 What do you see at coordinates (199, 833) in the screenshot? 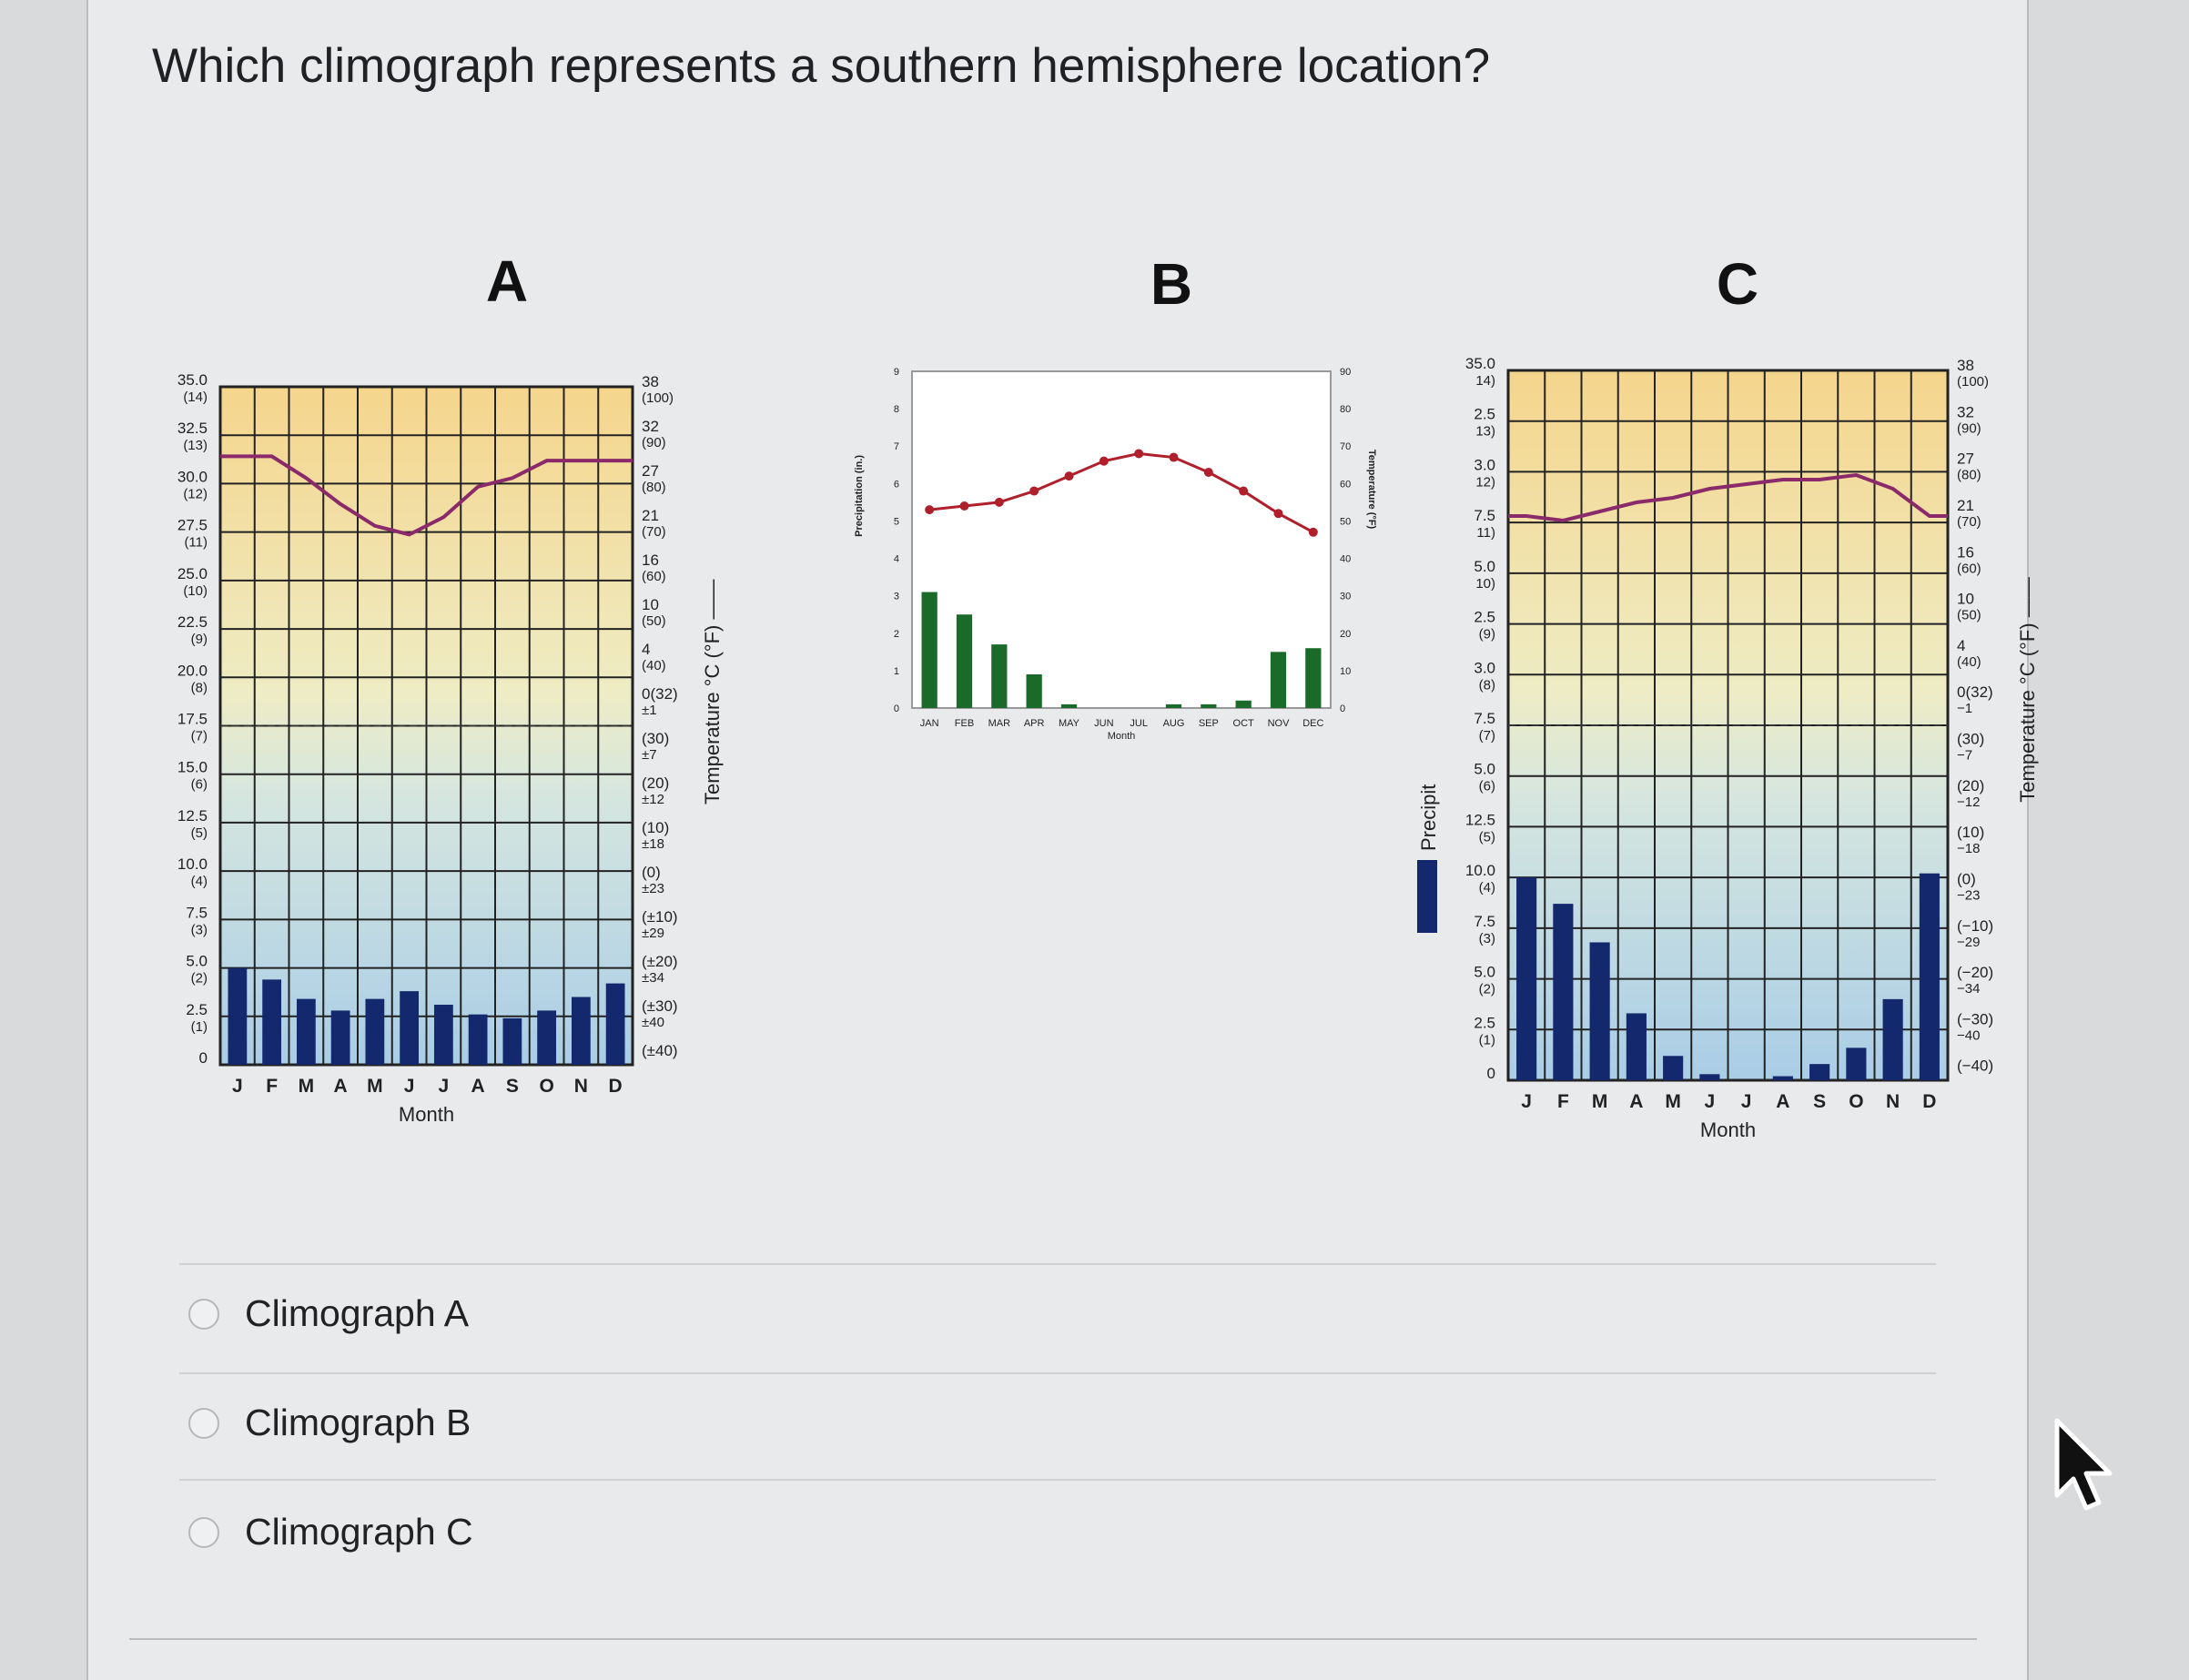
I see `left-tick-sub: (5)` at bounding box center [199, 833].